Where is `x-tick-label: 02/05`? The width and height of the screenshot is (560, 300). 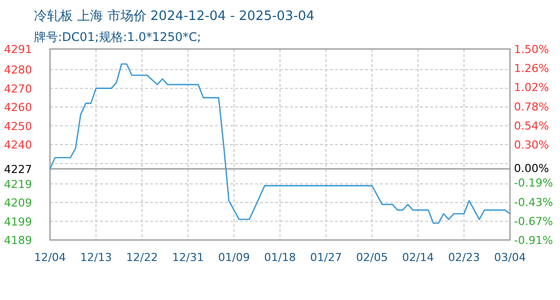
x-tick-label: 02/05 is located at coordinates (372, 257).